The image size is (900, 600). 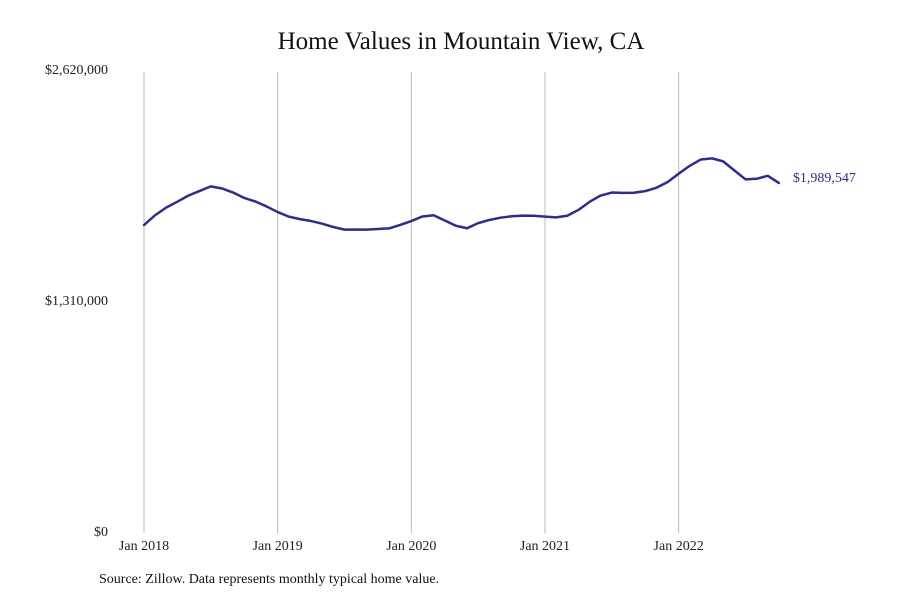 What do you see at coordinates (144, 546) in the screenshot?
I see `x-tick-label: Jan 2018` at bounding box center [144, 546].